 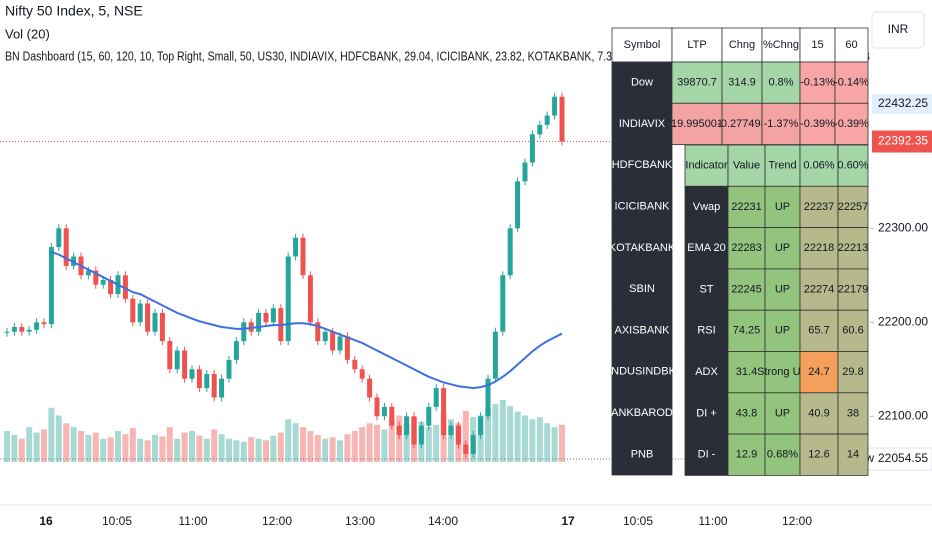 I want to click on table1-text: 39870.7, so click(x=697, y=83).